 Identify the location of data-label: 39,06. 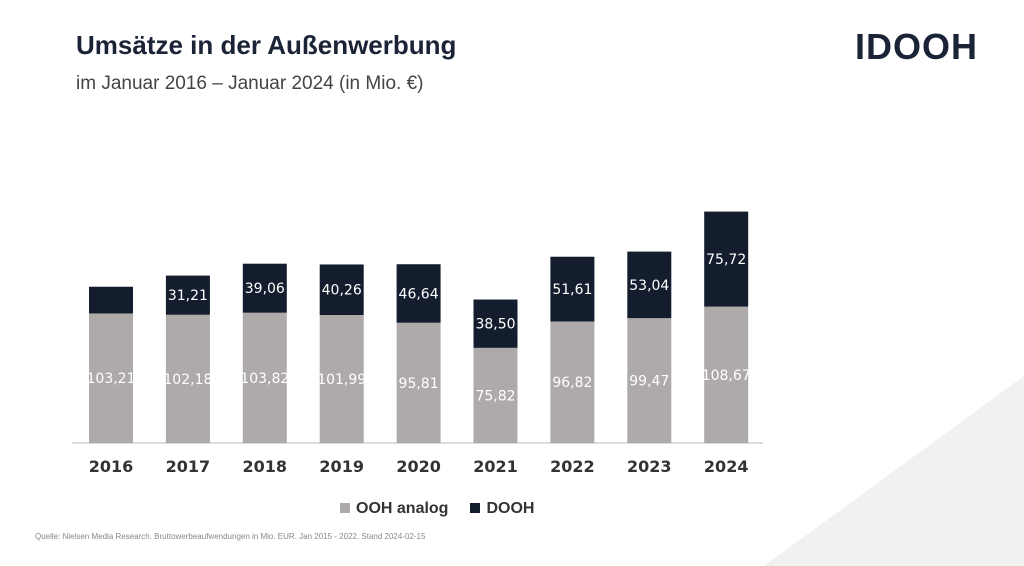
(265, 289).